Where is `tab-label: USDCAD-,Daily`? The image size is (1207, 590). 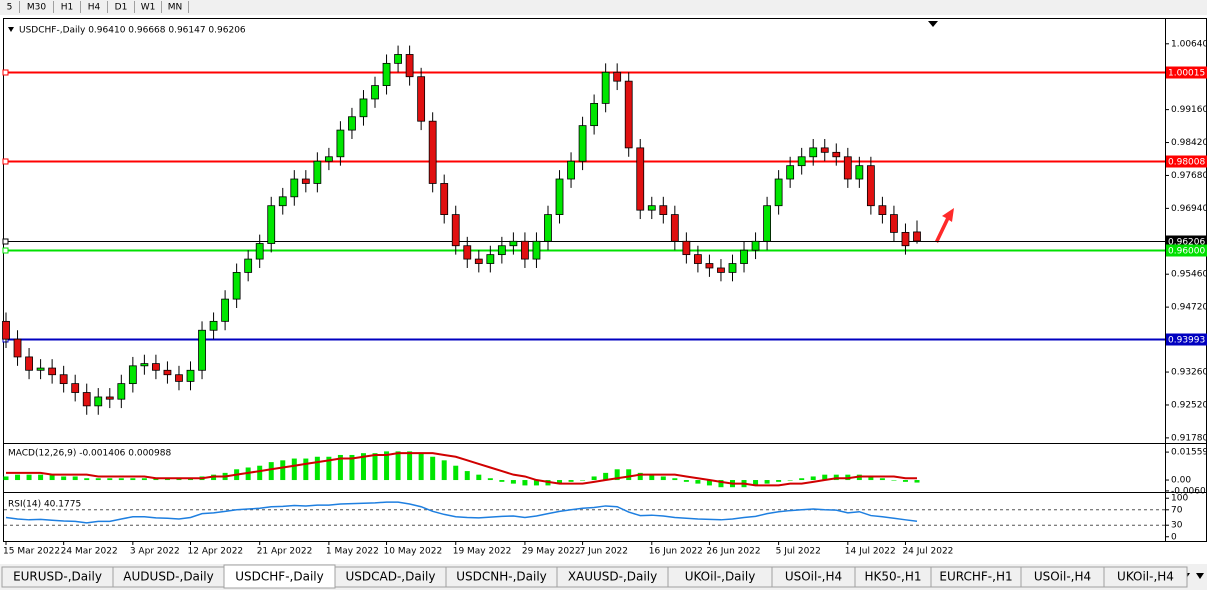
tab-label: USDCAD-,Daily is located at coordinates (391, 577).